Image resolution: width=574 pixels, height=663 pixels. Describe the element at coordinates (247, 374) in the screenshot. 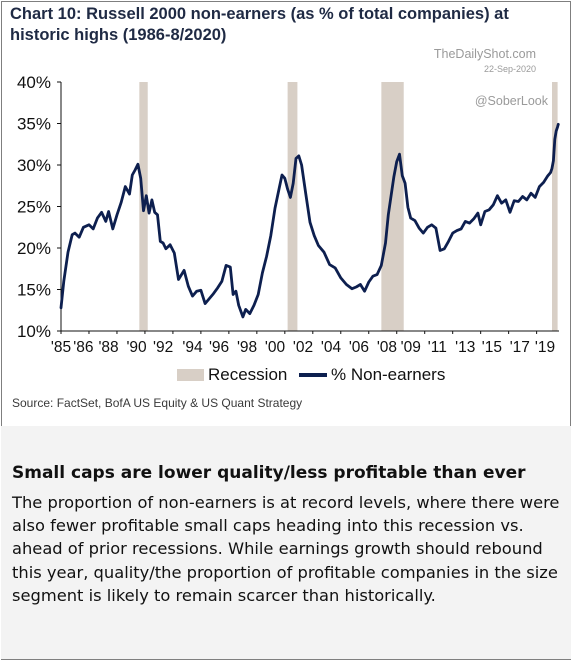

I see `legend-label-recession: Recession` at that location.